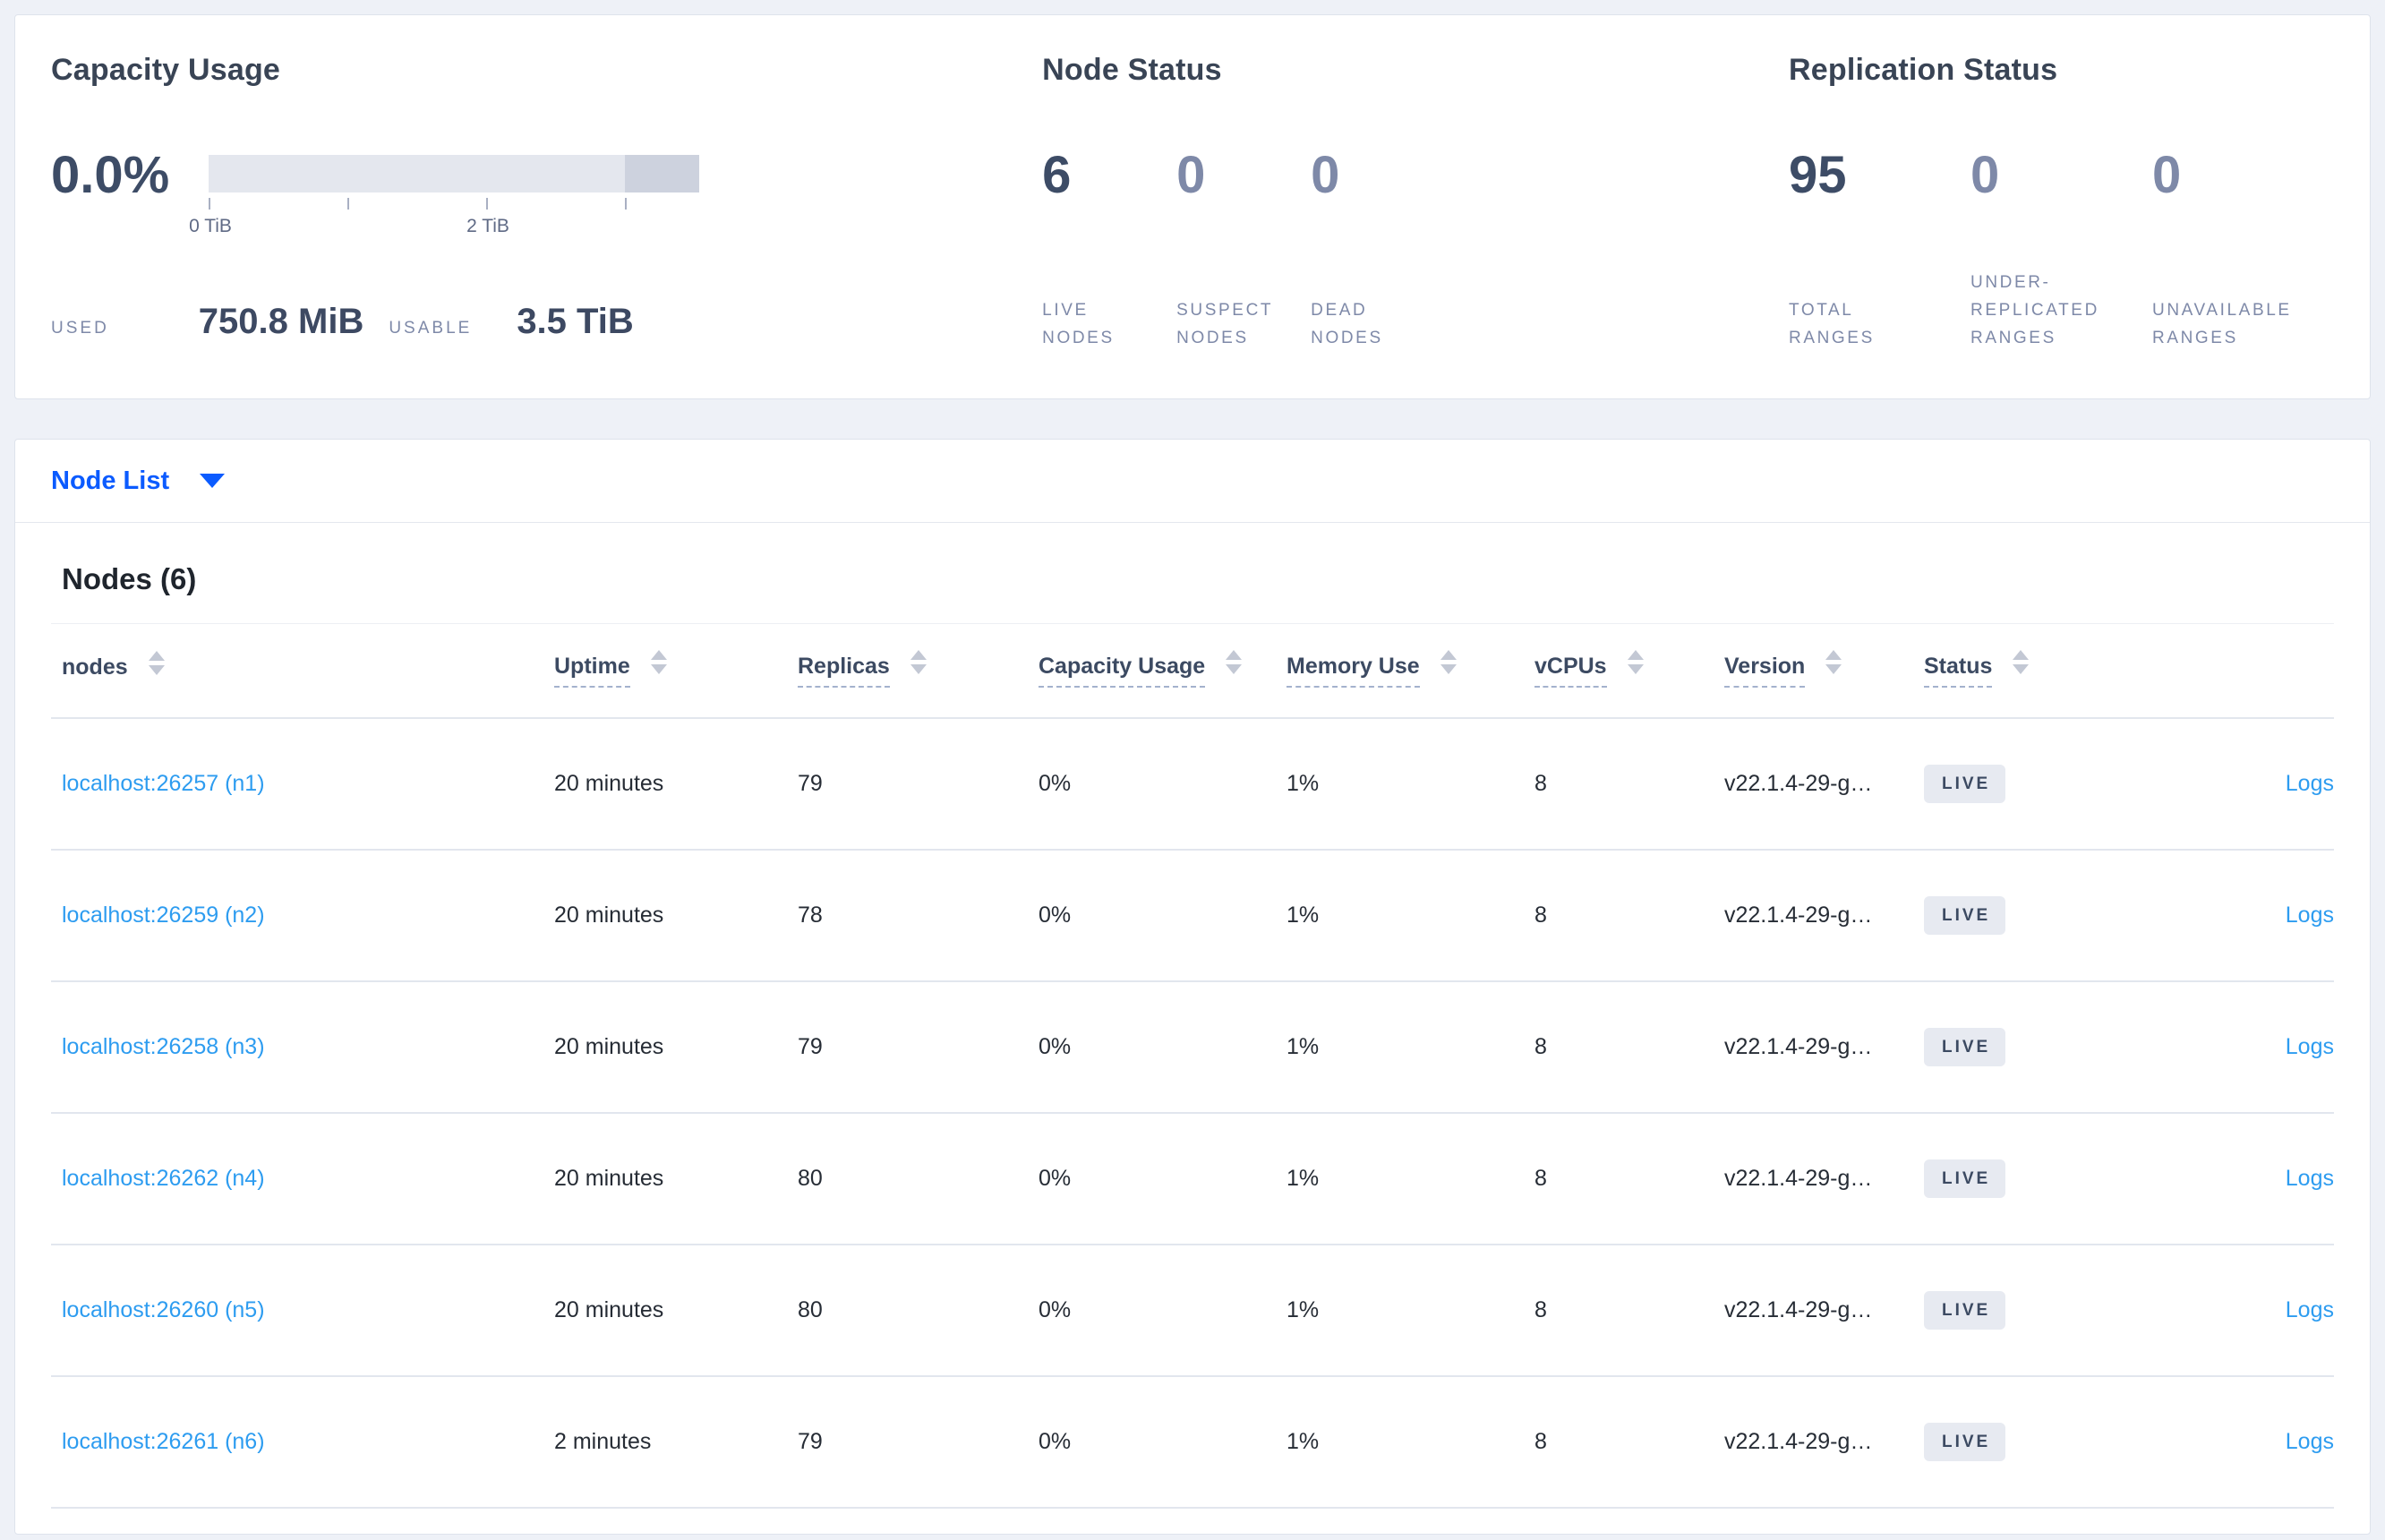 This screenshot has height=1540, width=2385. What do you see at coordinates (2034, 310) in the screenshot?
I see `under-replicated-ranges-label: UNDER-REPLICATED RANGES` at bounding box center [2034, 310].